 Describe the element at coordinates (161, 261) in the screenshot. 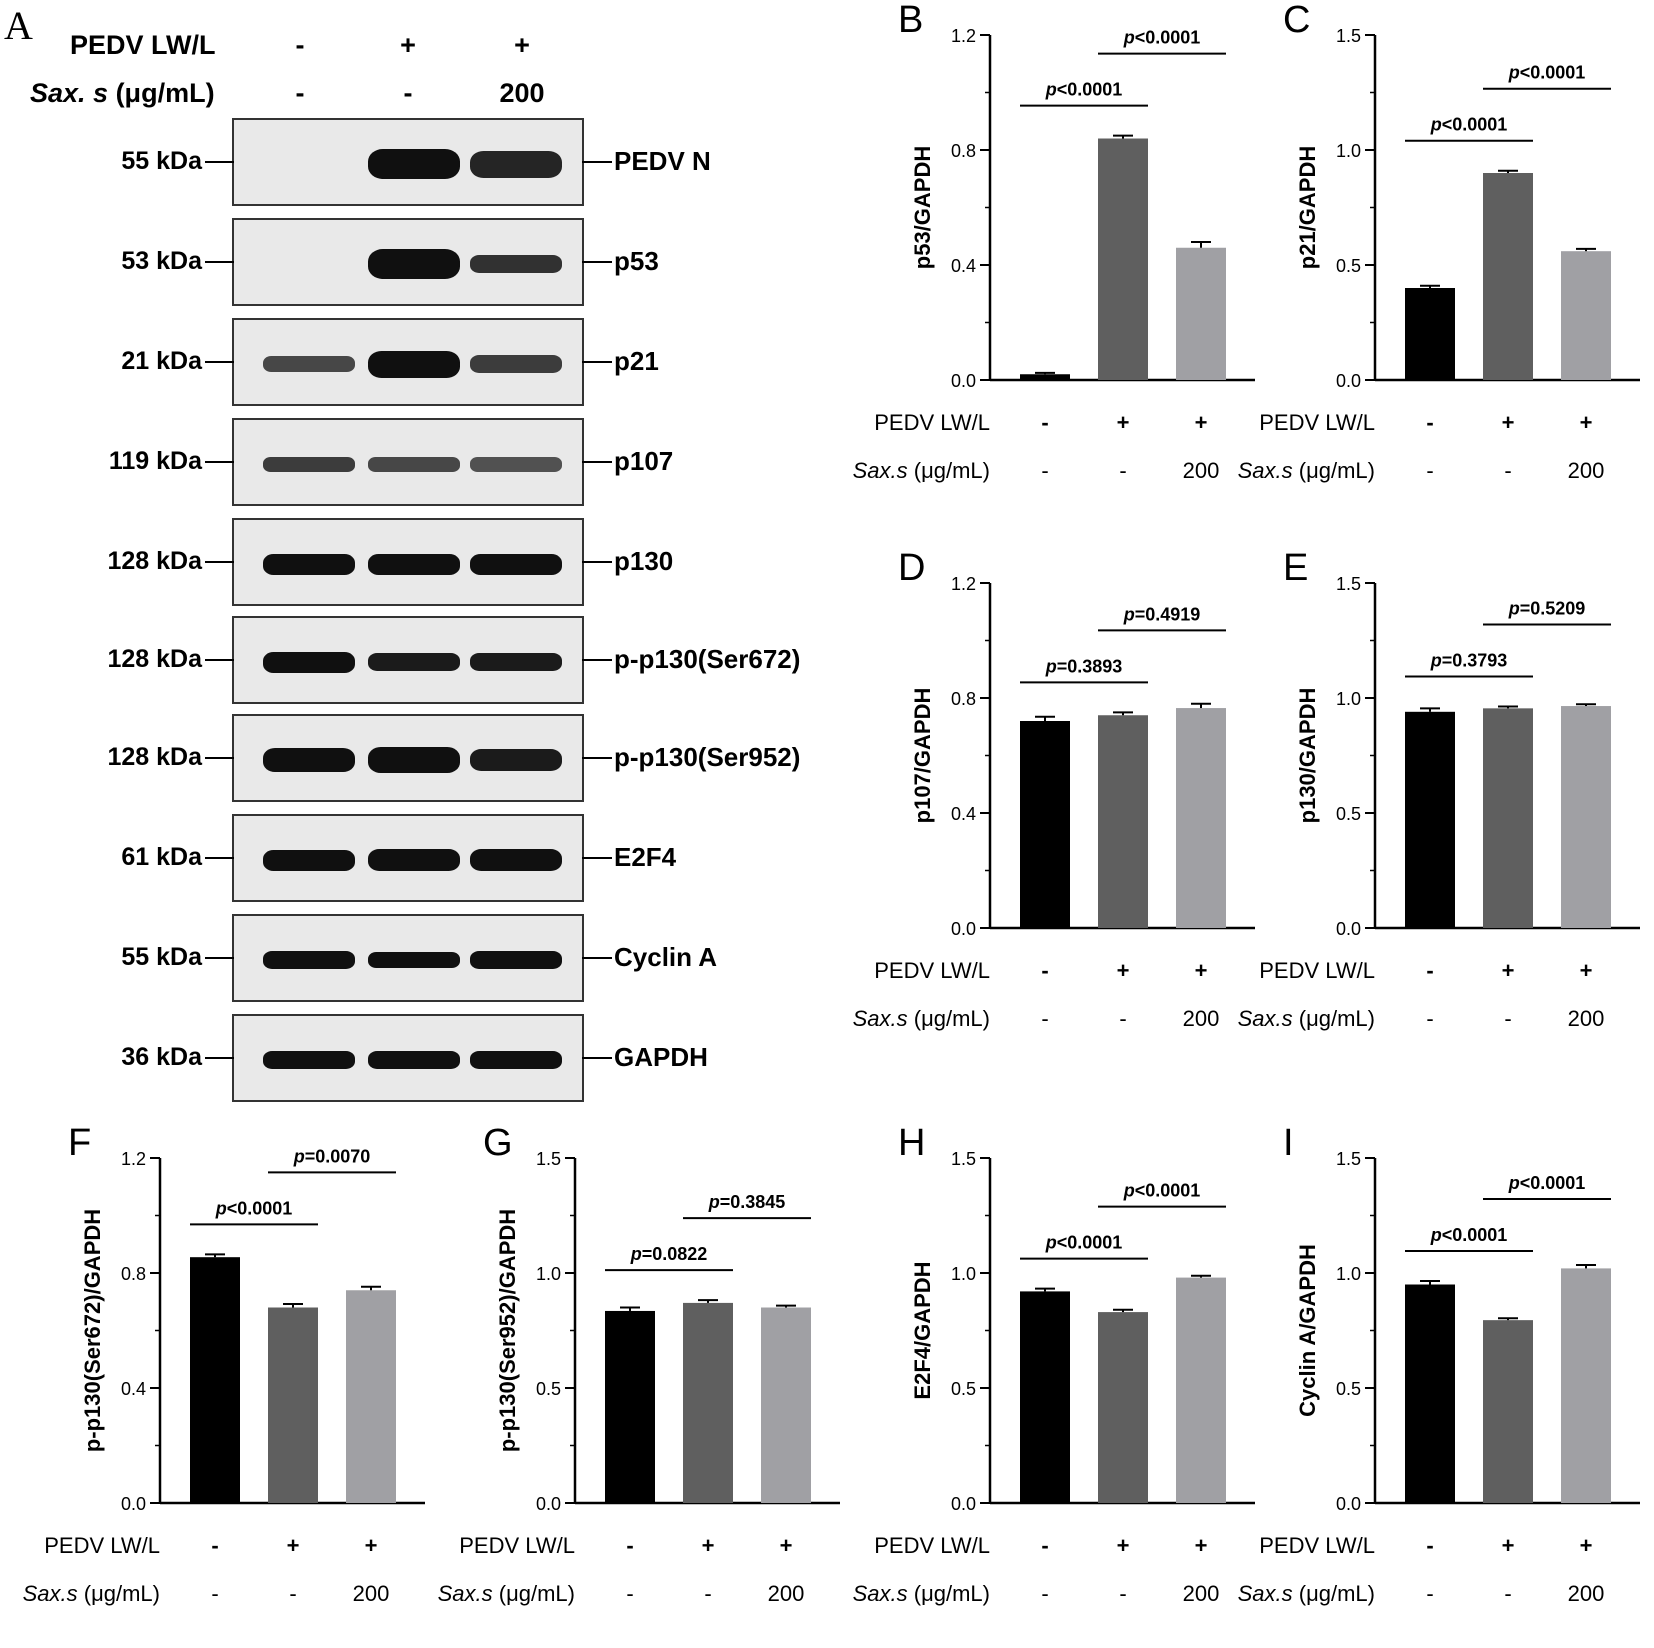

I see `kda-label: 53 kDa` at that location.